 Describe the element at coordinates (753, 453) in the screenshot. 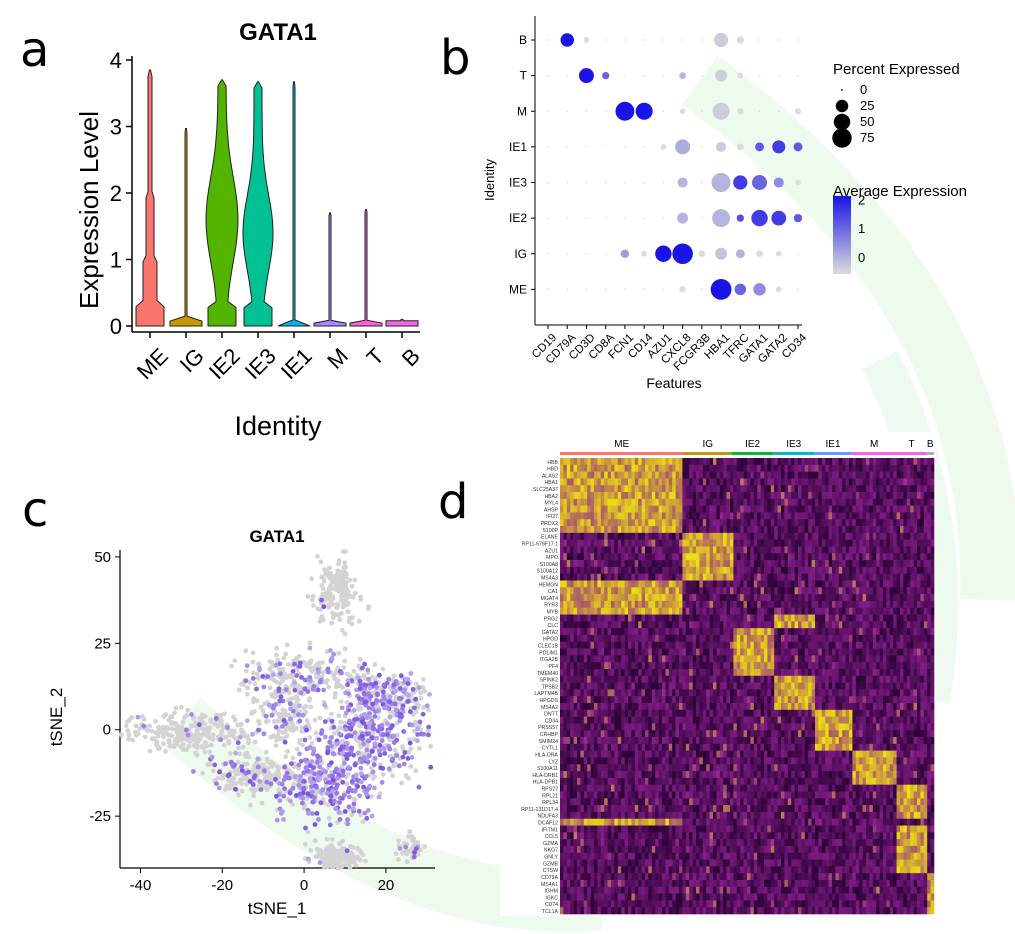

I see `heatmap-group-bar` at that location.